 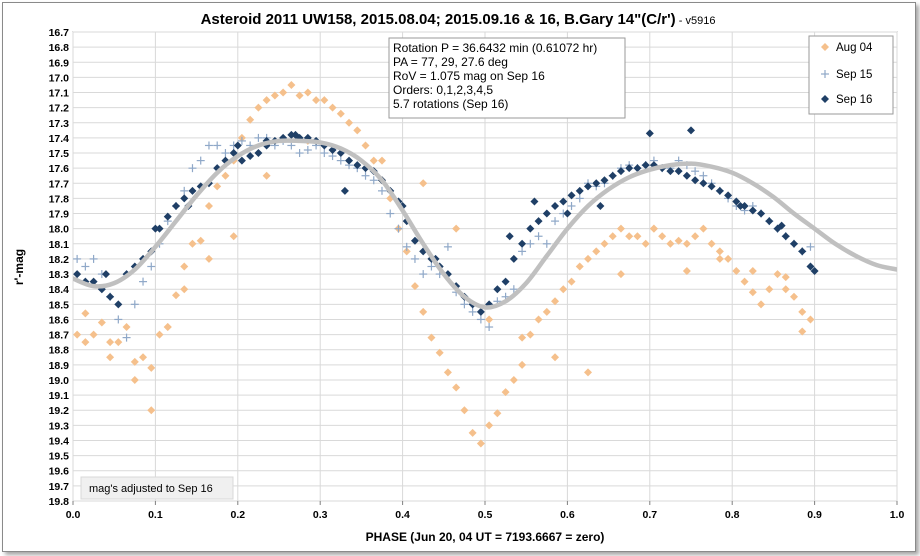 What do you see at coordinates (155, 515) in the screenshot?
I see `x-tick-label: 0.1` at bounding box center [155, 515].